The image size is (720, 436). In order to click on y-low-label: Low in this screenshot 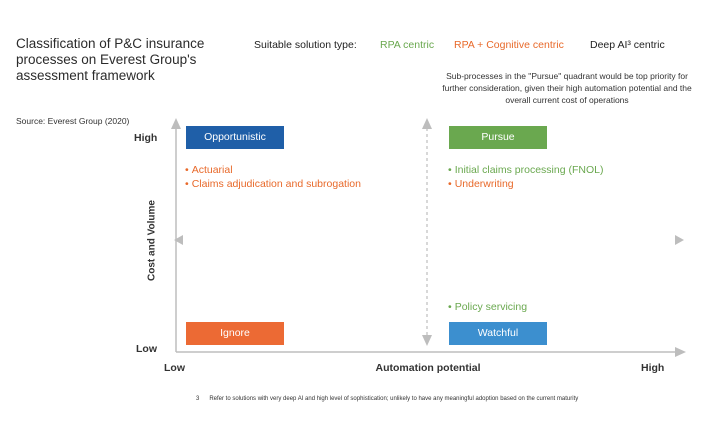, I will do `click(146, 349)`.